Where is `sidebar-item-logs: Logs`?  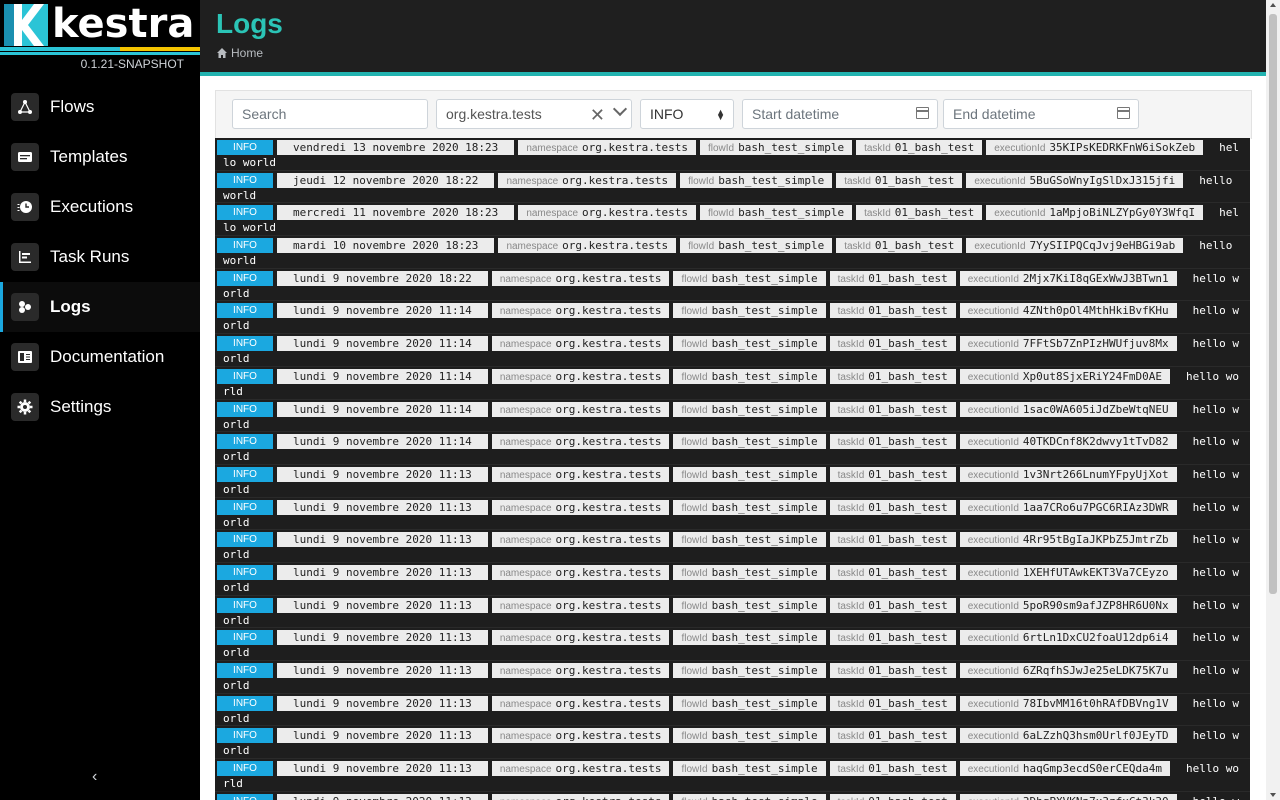
sidebar-item-logs: Logs is located at coordinates (100, 307).